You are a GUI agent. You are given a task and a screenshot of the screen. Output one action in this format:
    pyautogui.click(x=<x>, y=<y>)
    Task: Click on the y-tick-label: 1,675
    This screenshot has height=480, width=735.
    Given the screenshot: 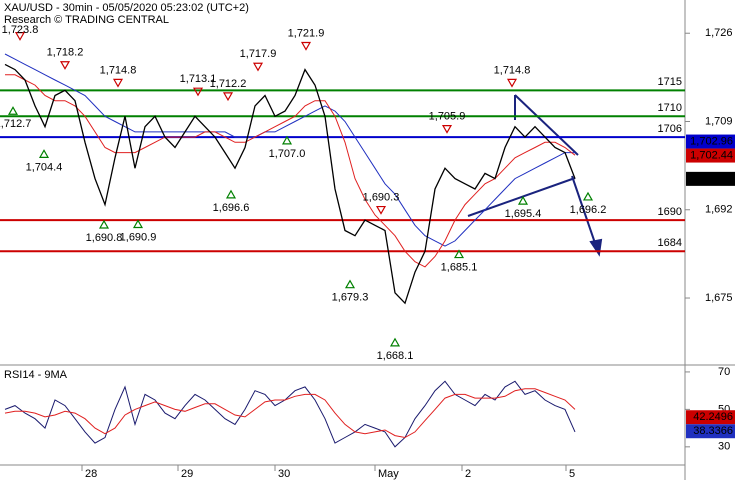 What is the action you would take?
    pyautogui.click(x=719, y=298)
    